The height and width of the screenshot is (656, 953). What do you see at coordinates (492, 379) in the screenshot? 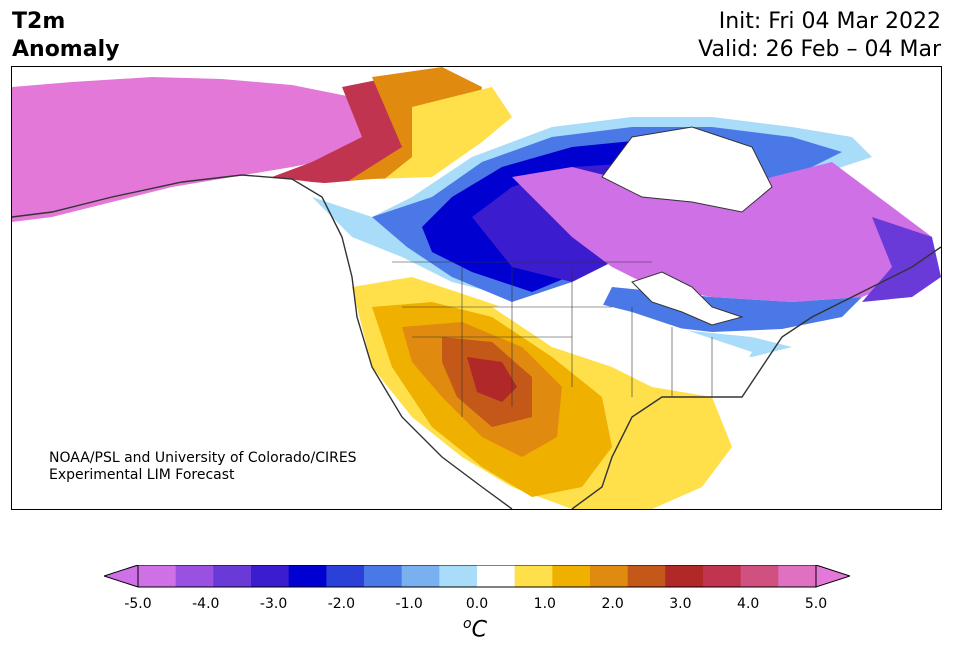
I see `us-southwest-red` at bounding box center [492, 379].